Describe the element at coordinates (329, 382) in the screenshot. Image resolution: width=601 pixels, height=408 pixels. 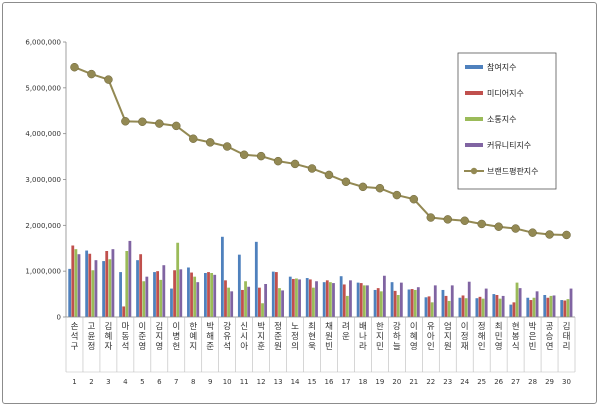
I see `x-rank-label: 16` at that location.